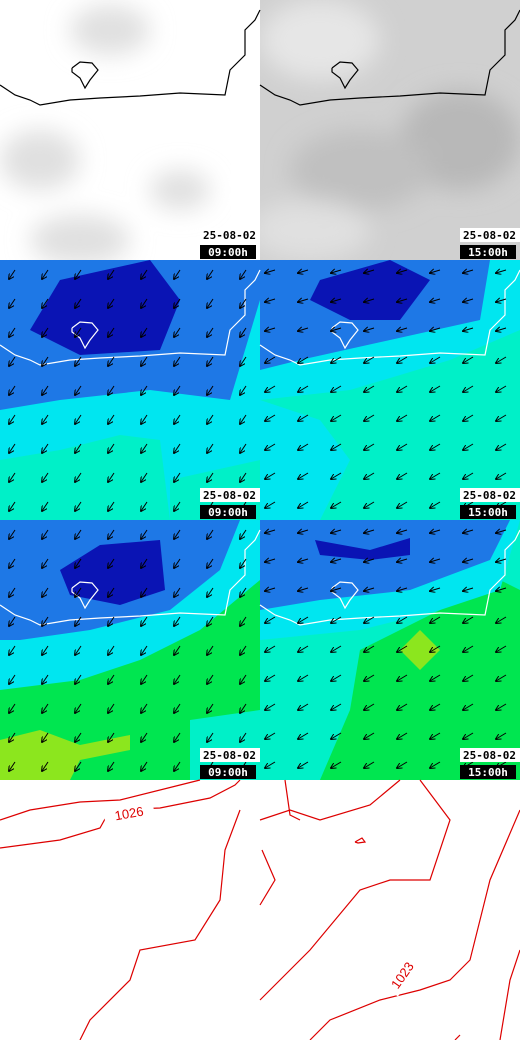 This screenshot has width=520, height=1040. Describe the element at coordinates (402, 975) in the screenshot. I see `label-bg` at that location.